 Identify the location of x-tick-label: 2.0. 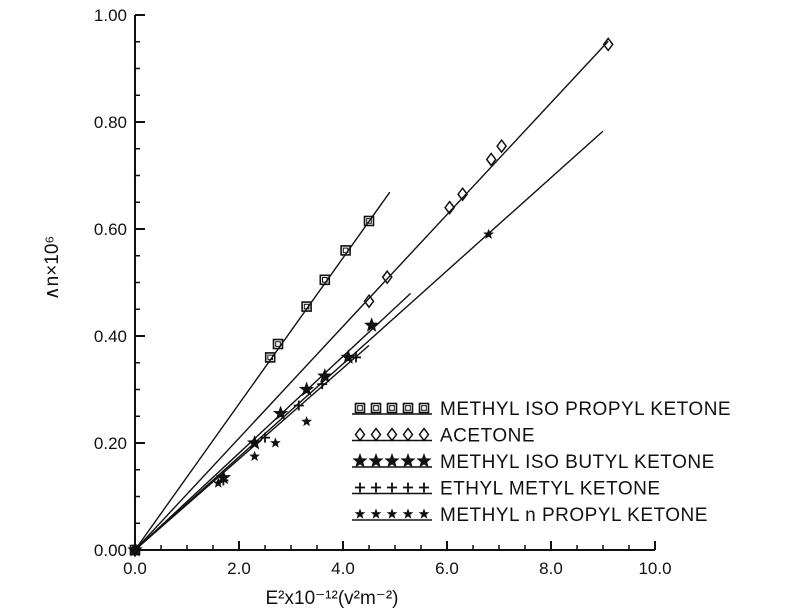
(239, 568).